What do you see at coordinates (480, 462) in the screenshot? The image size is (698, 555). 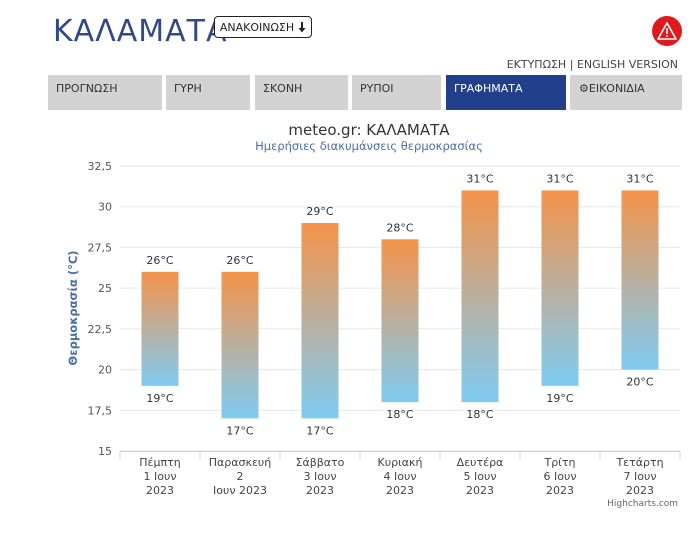 I see `x-tick-label: Δευτέρα` at bounding box center [480, 462].